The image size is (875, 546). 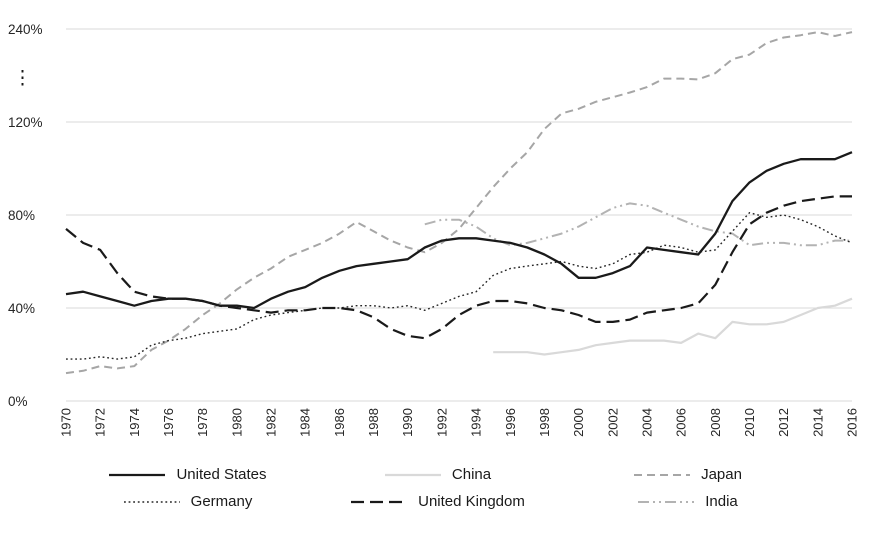 I want to click on legend-item-united-states: United States, so click(x=187, y=474).